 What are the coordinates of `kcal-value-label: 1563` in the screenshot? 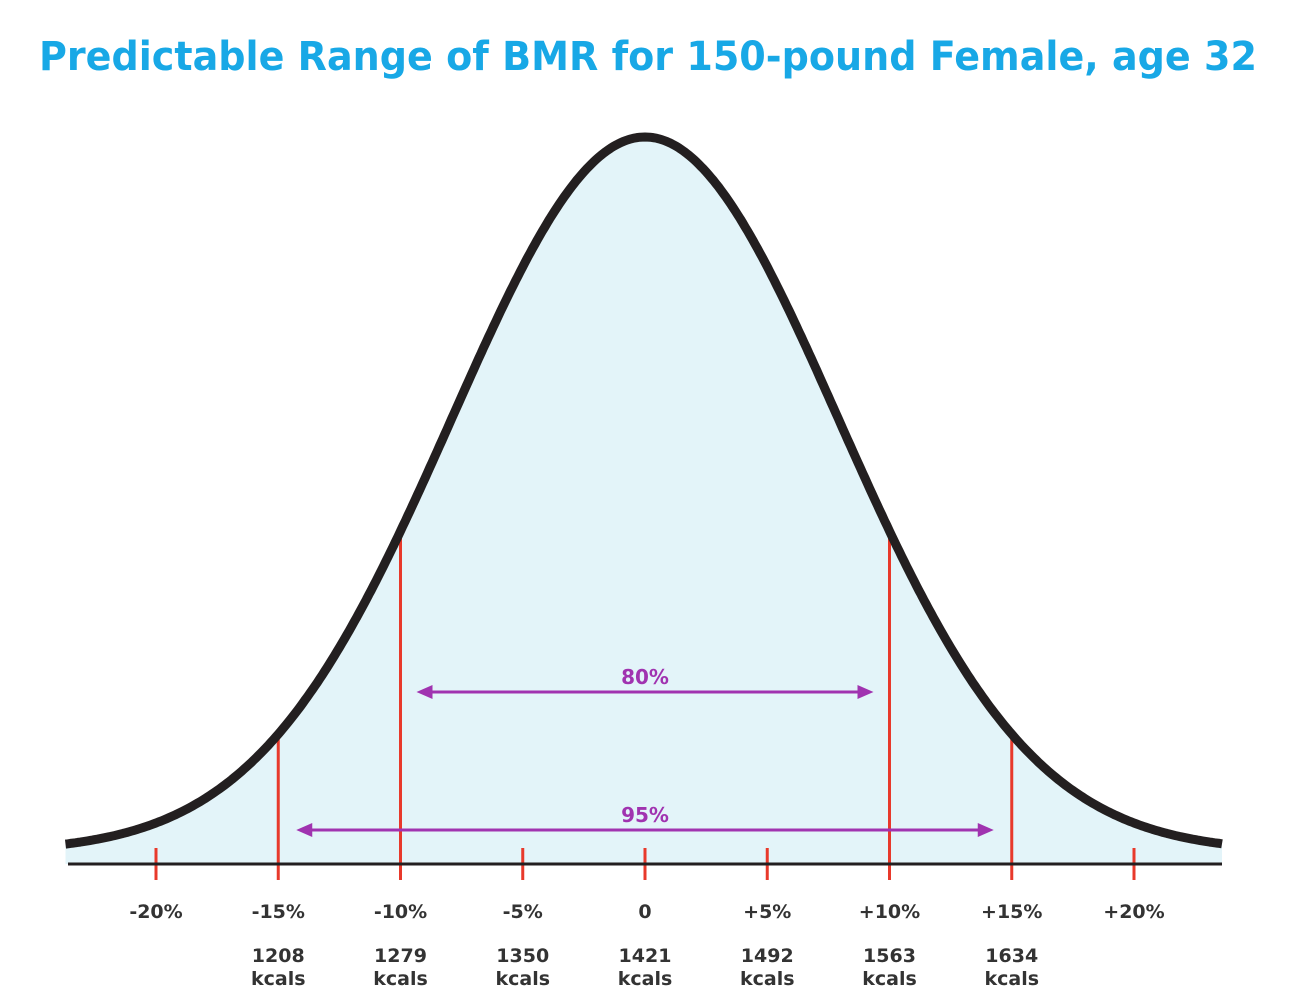 It's located at (889, 956).